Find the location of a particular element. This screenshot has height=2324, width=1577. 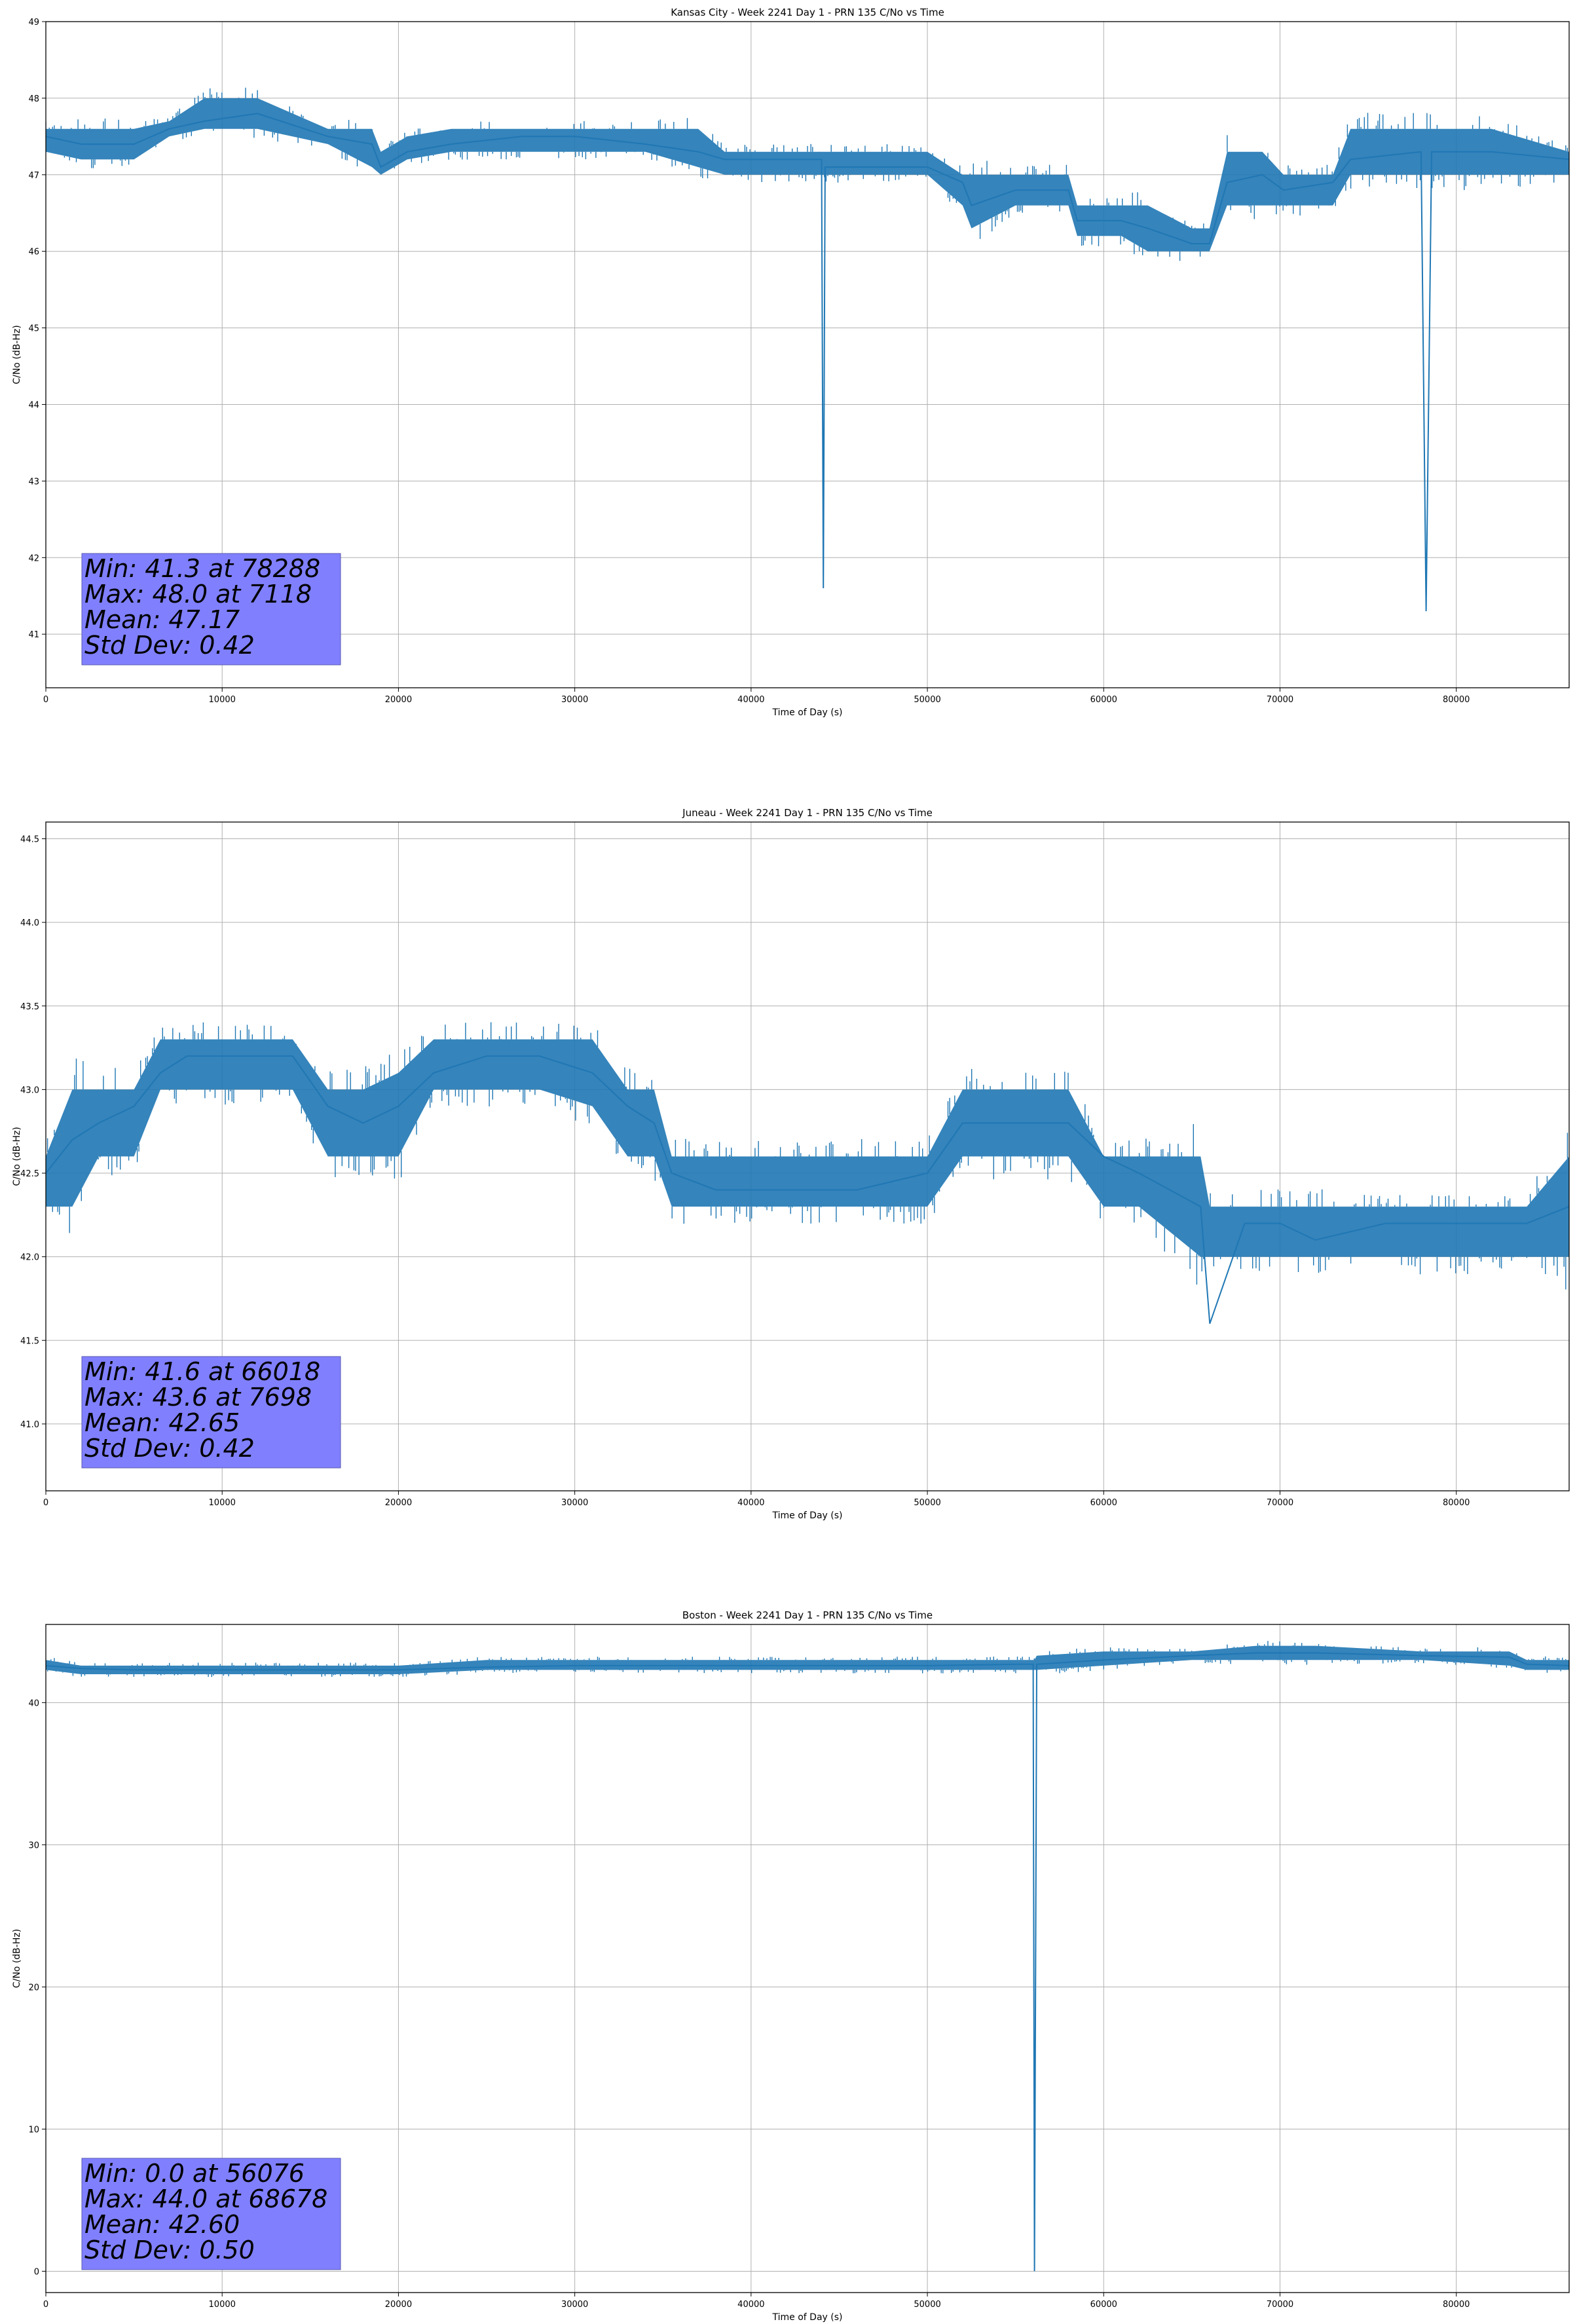

stats-line: Max: 44.0 at 68678 is located at coordinates (205, 2198).